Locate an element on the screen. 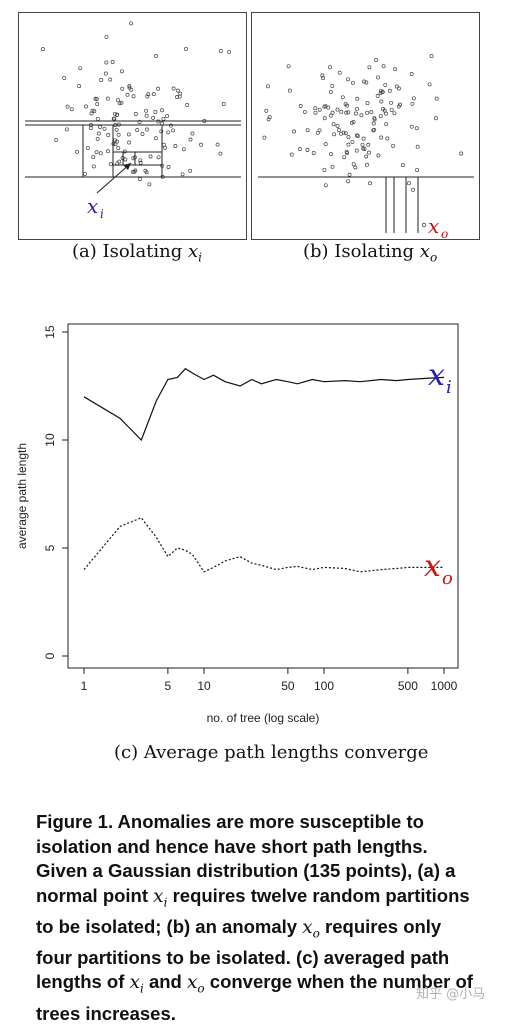  y-axis-label: average path length is located at coordinates (22, 496).